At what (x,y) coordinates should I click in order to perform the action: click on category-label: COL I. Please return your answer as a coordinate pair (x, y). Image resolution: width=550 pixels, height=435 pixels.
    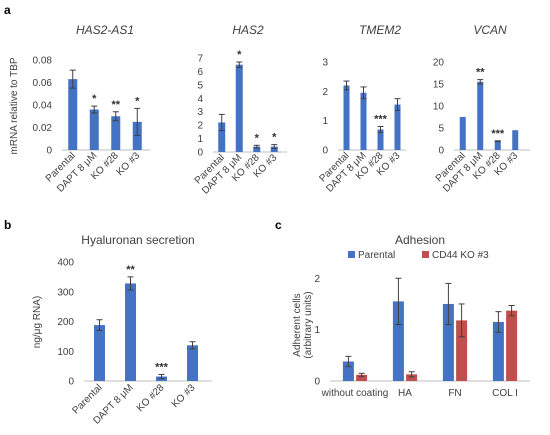
    Looking at the image, I should click on (505, 393).